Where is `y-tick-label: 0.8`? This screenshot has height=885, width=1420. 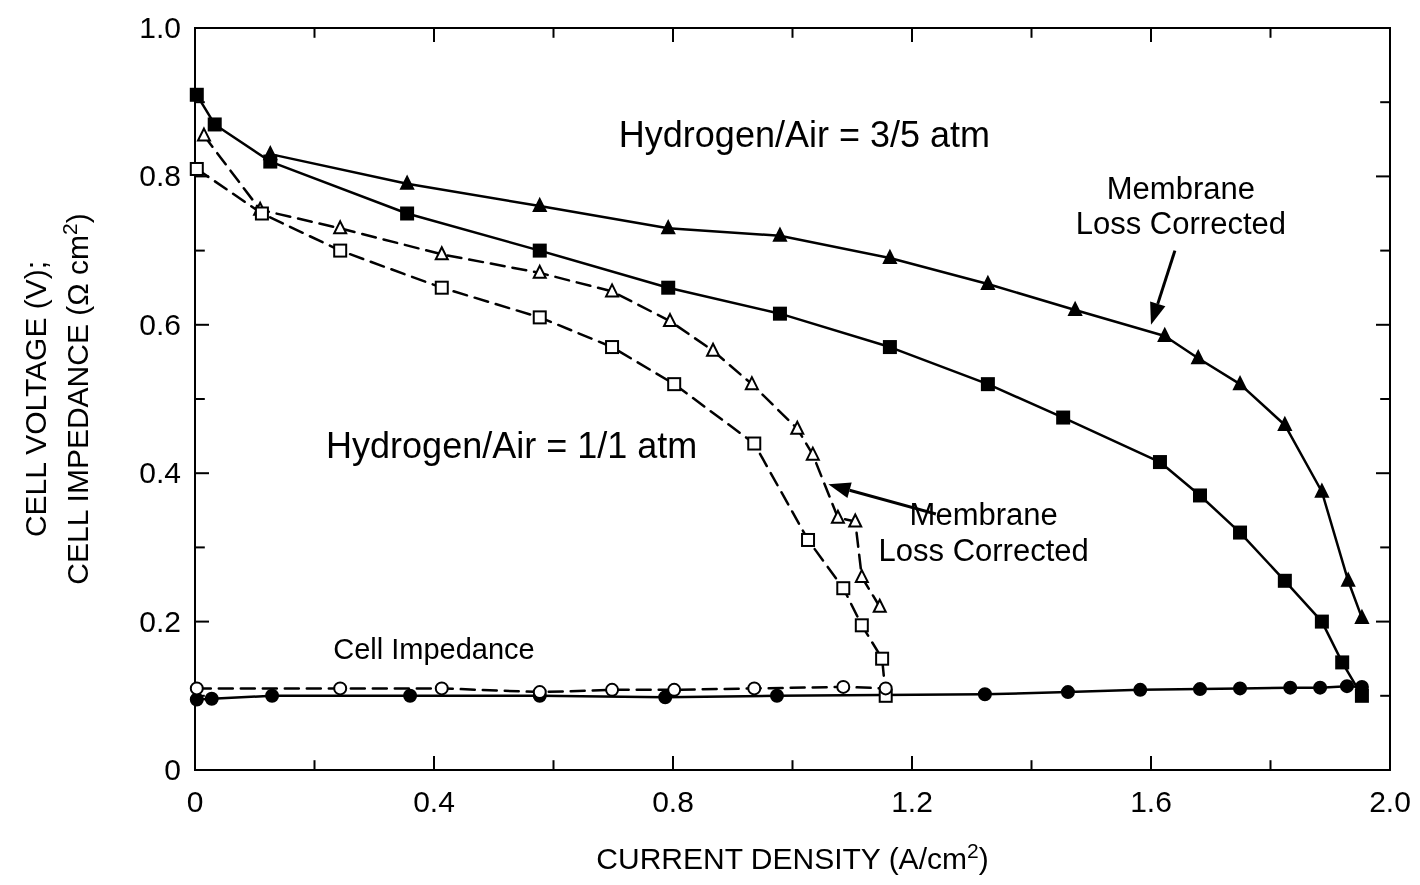 y-tick-label: 0.8 is located at coordinates (160, 176).